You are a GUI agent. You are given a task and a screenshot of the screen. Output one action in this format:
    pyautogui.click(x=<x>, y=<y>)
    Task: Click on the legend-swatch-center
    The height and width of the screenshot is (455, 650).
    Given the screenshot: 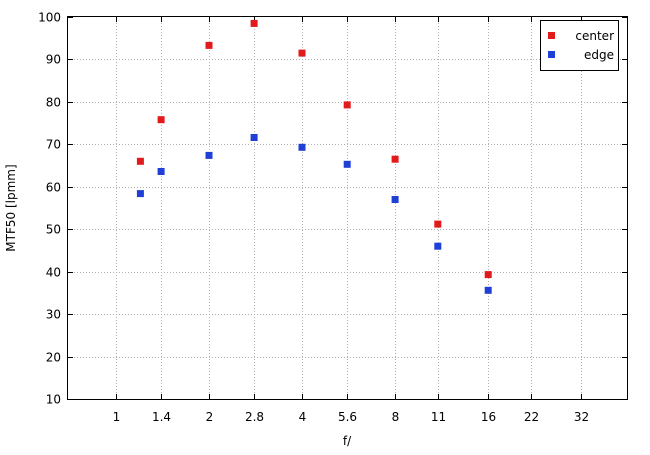 What is the action you would take?
    pyautogui.click(x=551, y=35)
    